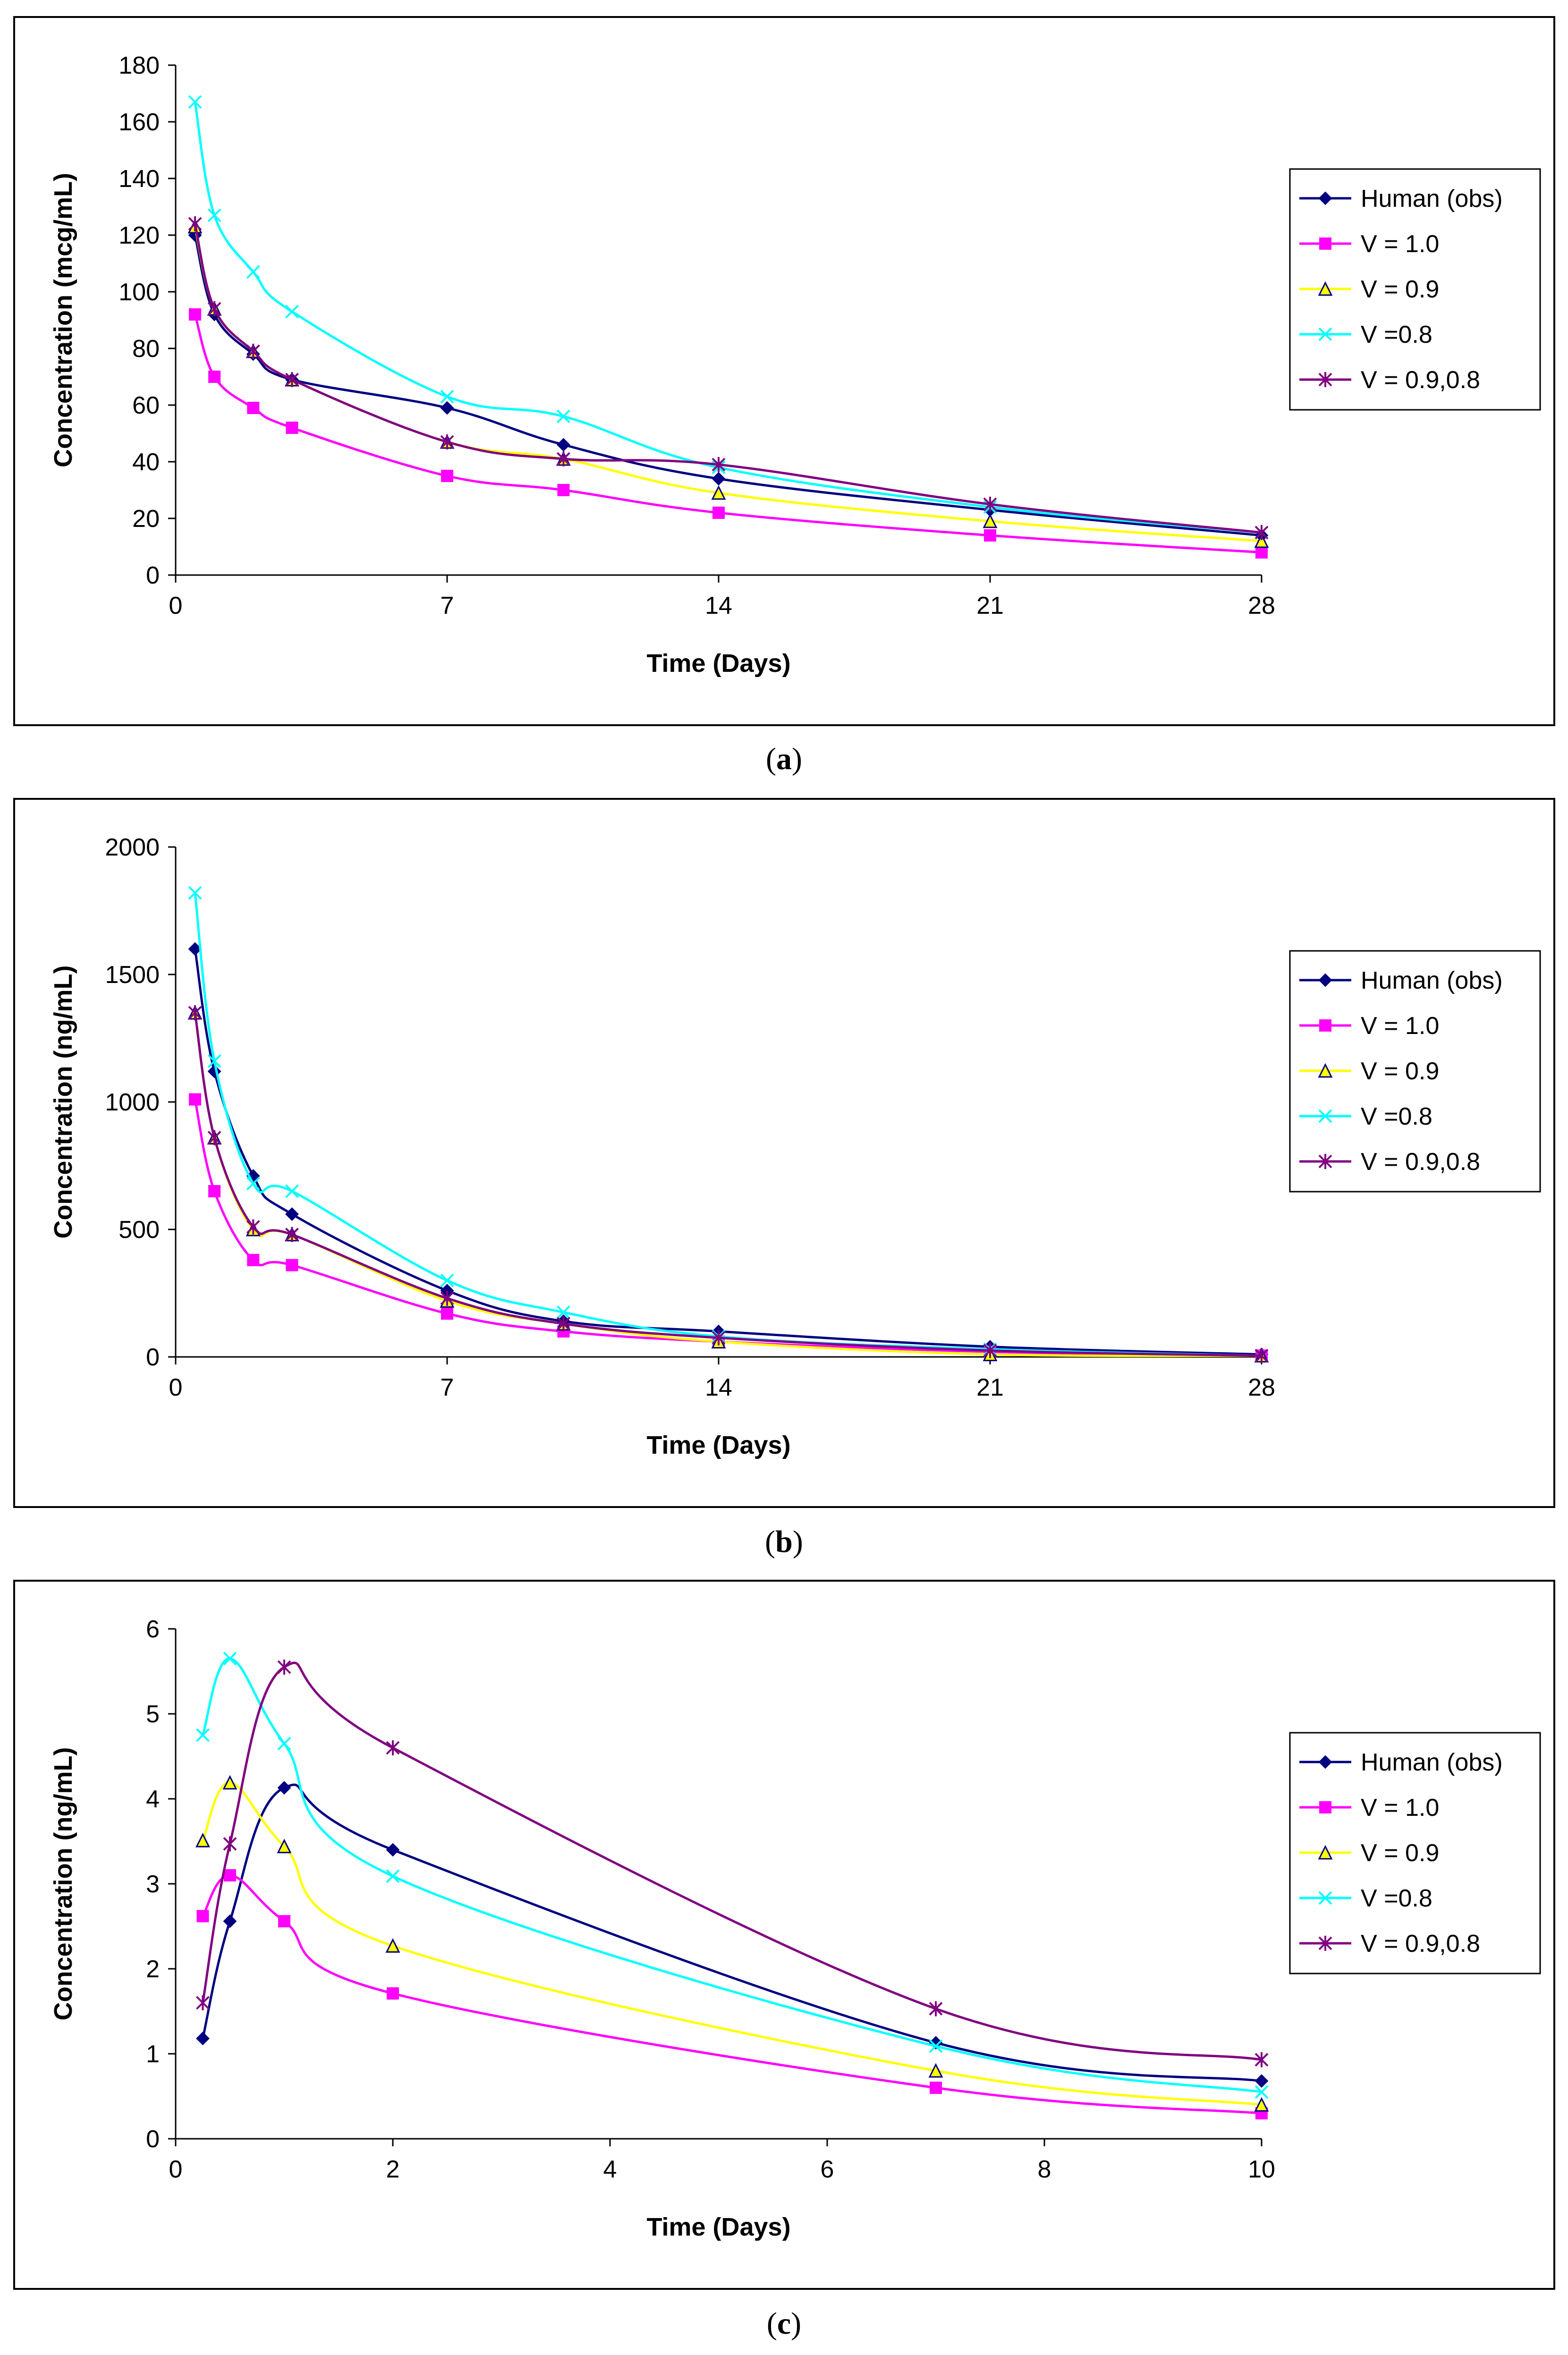 The width and height of the screenshot is (1568, 2355). Describe the element at coordinates (153, 575) in the screenshot. I see `chart-a-y-tick-label: 0` at that location.